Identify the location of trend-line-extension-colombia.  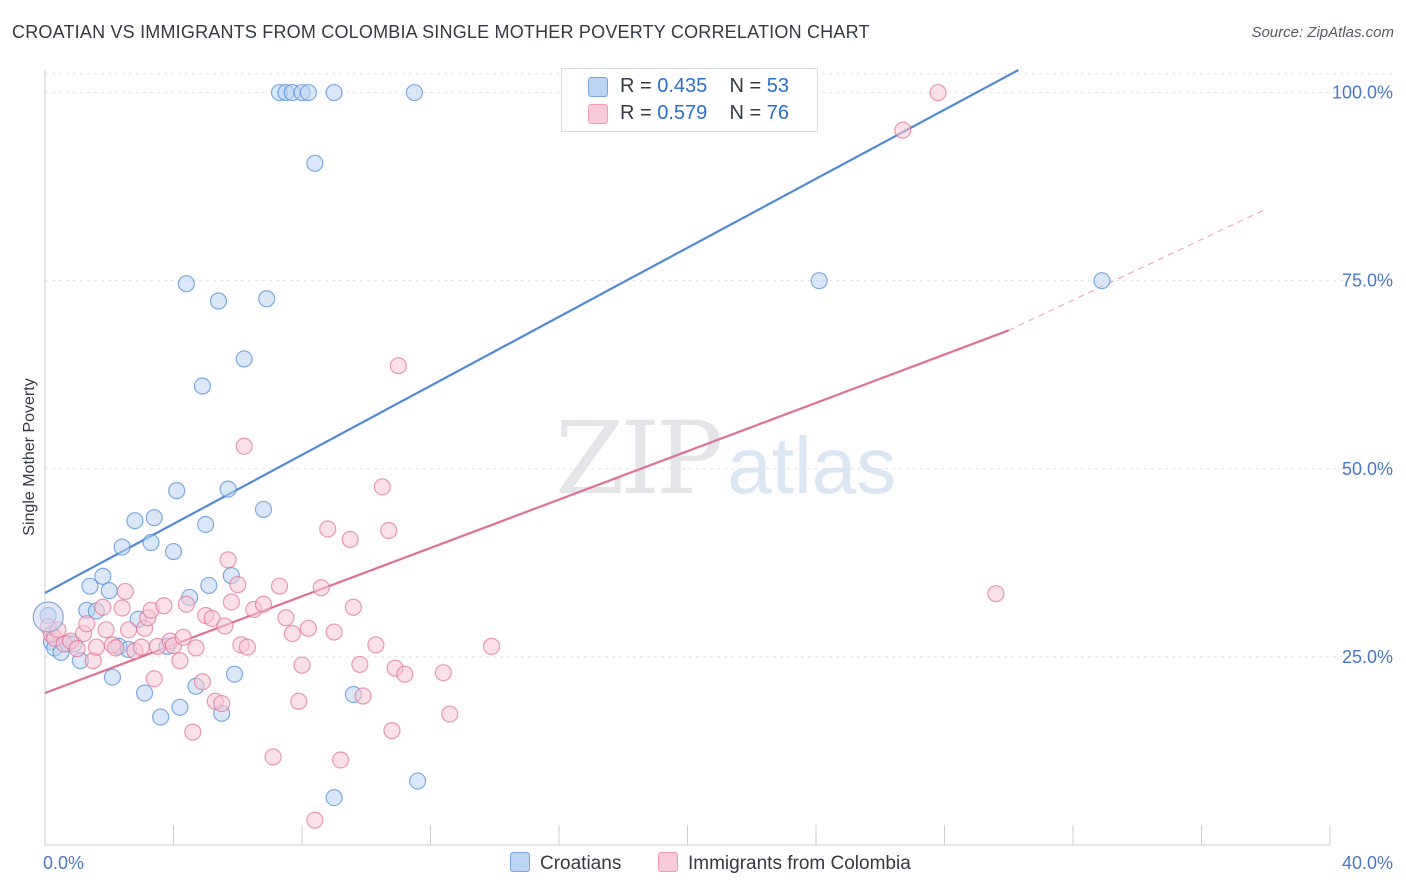
(1137, 269).